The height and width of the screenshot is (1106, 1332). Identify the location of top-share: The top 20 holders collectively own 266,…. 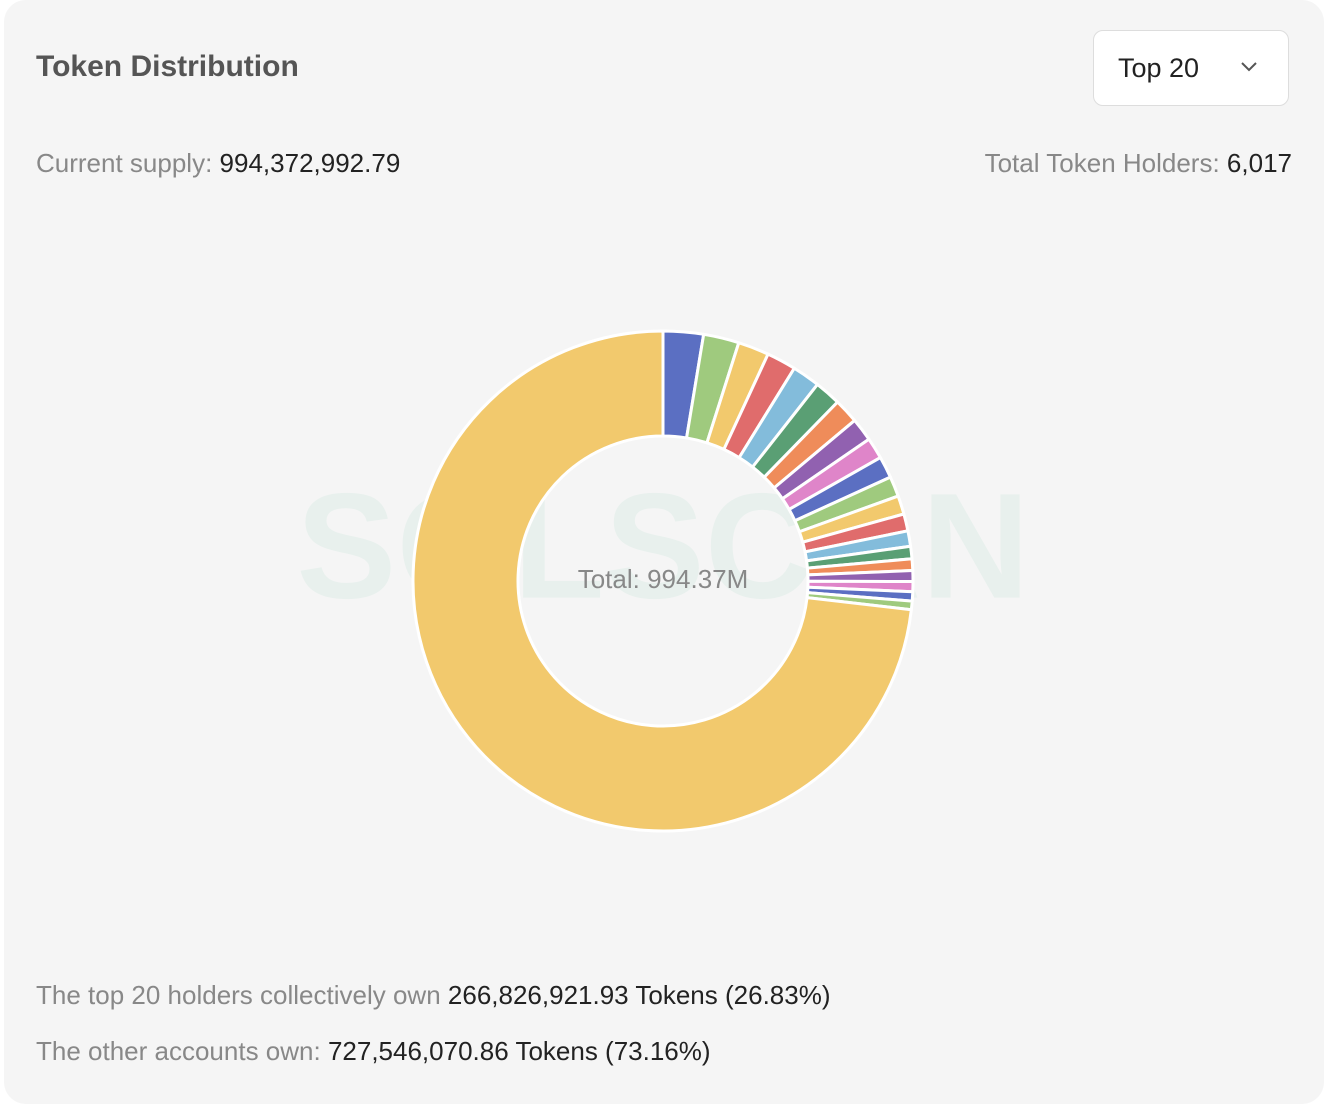
(433, 995).